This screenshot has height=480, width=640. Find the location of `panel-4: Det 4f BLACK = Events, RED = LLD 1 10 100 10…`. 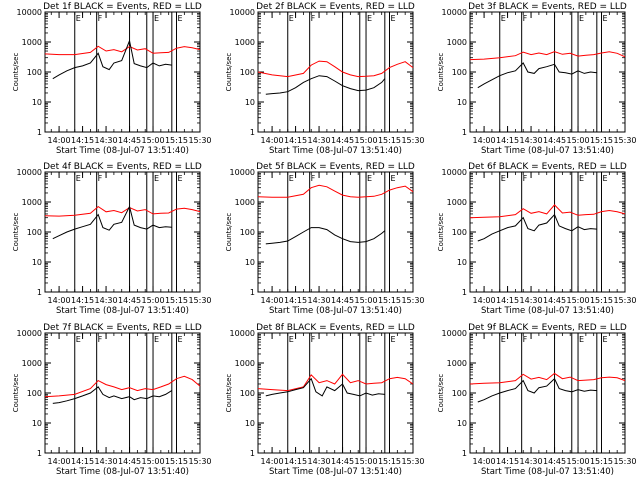

panel-4: Det 4f BLACK = Events, RED = LLD 1 10 100 10… is located at coordinates (112, 239).